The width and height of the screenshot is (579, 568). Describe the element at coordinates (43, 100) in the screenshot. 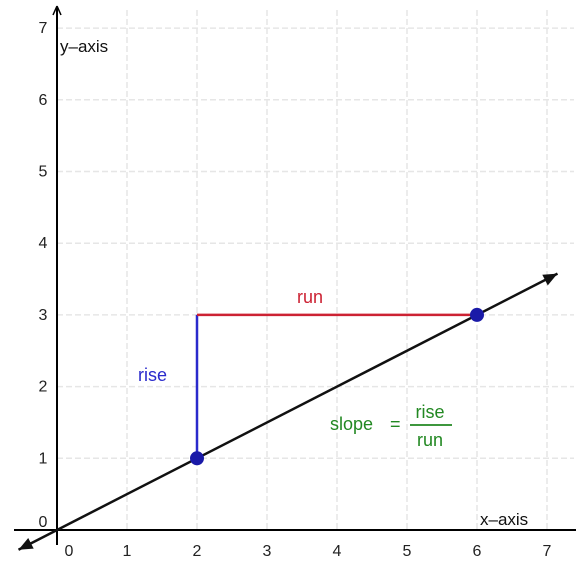

I see `y-tick-label: 6` at that location.